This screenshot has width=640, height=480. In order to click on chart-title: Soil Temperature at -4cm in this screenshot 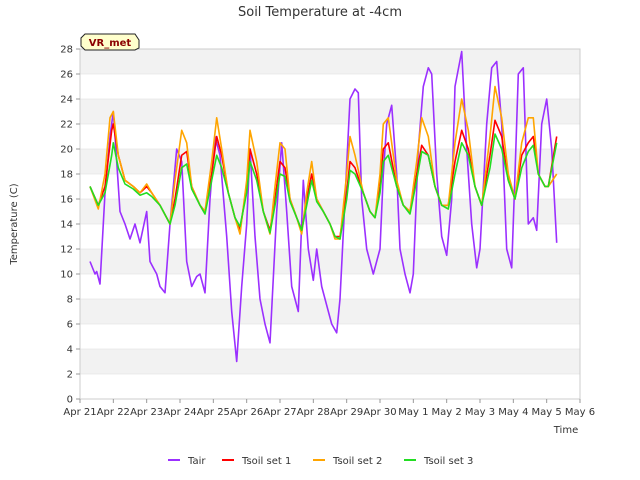, I will do `click(320, 12)`.